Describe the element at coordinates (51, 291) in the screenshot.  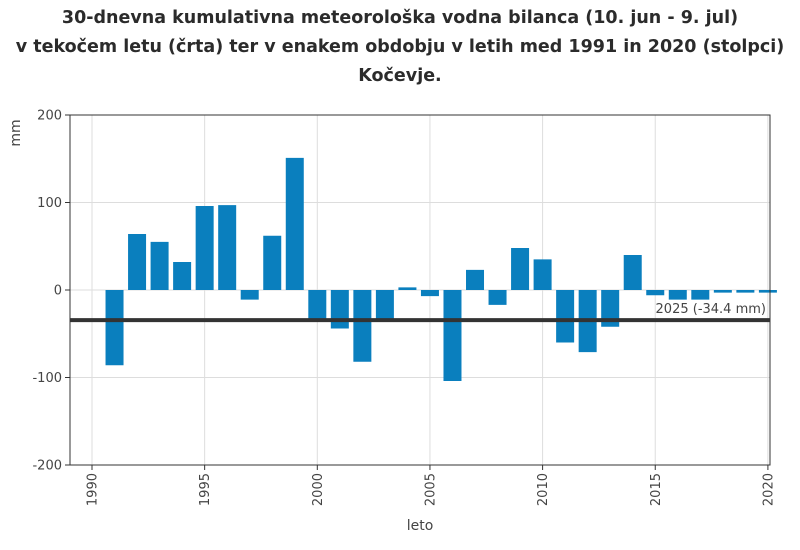
I see `y-axis-ticks: 200 100 0 -100 -200` at that location.